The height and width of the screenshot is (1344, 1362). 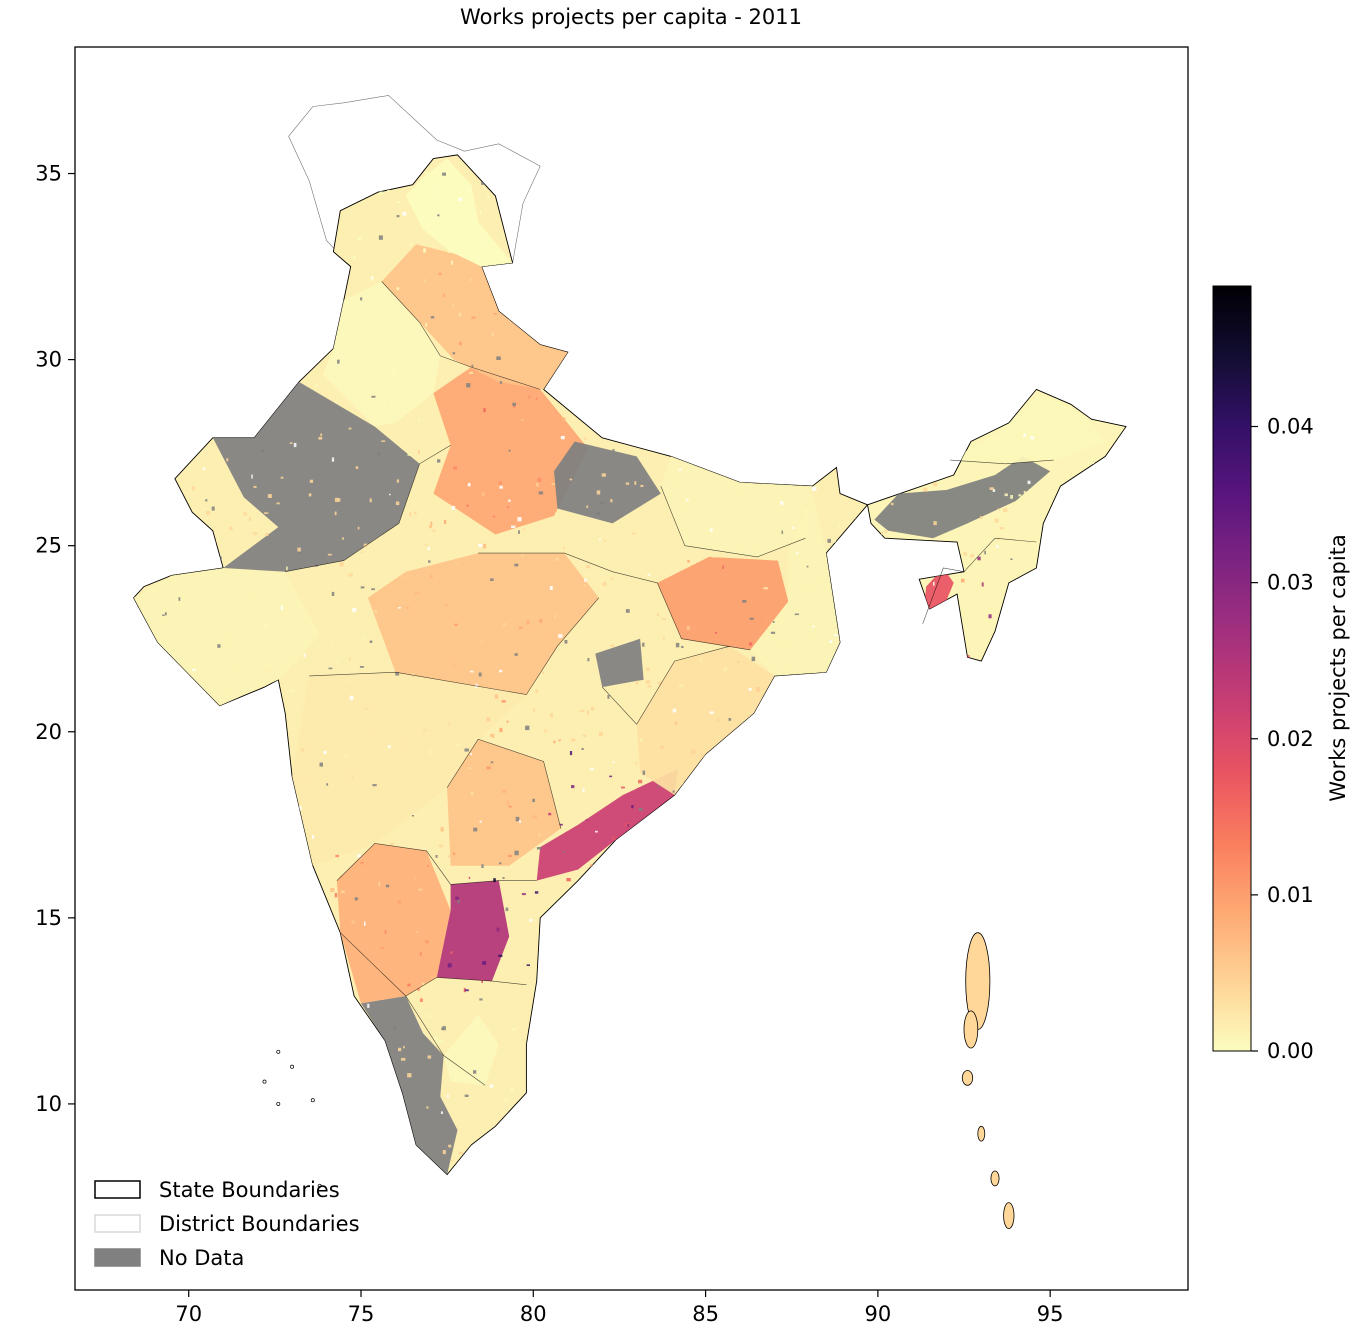 I want to click on legend-swatch-state-boundaries, so click(x=117, y=1189).